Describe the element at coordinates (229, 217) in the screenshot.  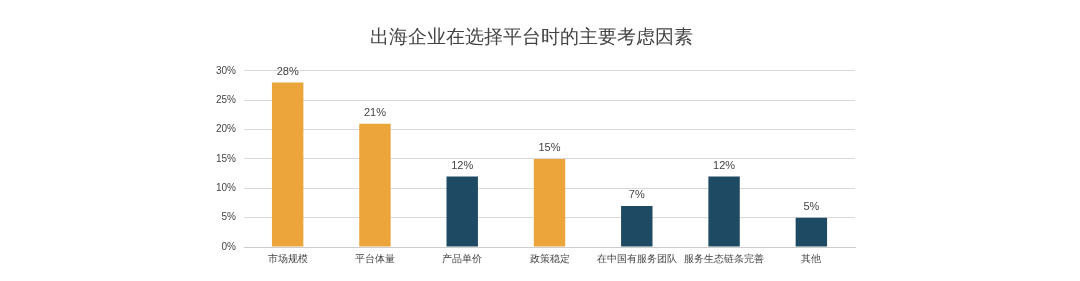
I see `y-tick-label: 5%` at that location.